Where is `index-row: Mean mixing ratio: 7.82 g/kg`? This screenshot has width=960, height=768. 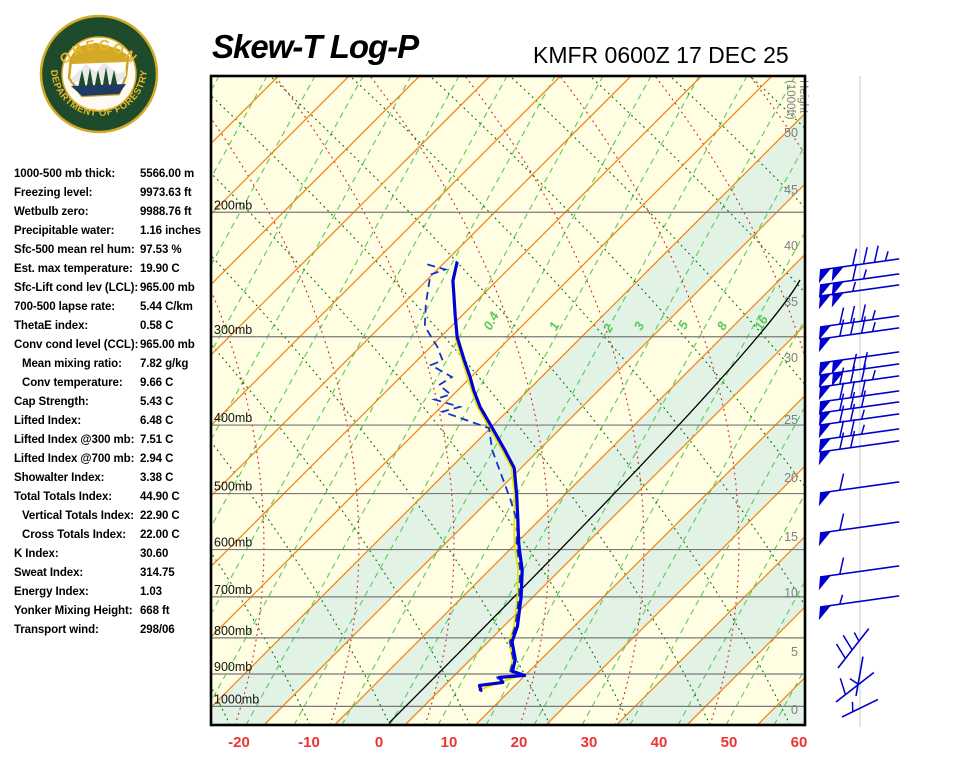
index-row: Mean mixing ratio: 7.82 g/kg is located at coordinates (112, 367).